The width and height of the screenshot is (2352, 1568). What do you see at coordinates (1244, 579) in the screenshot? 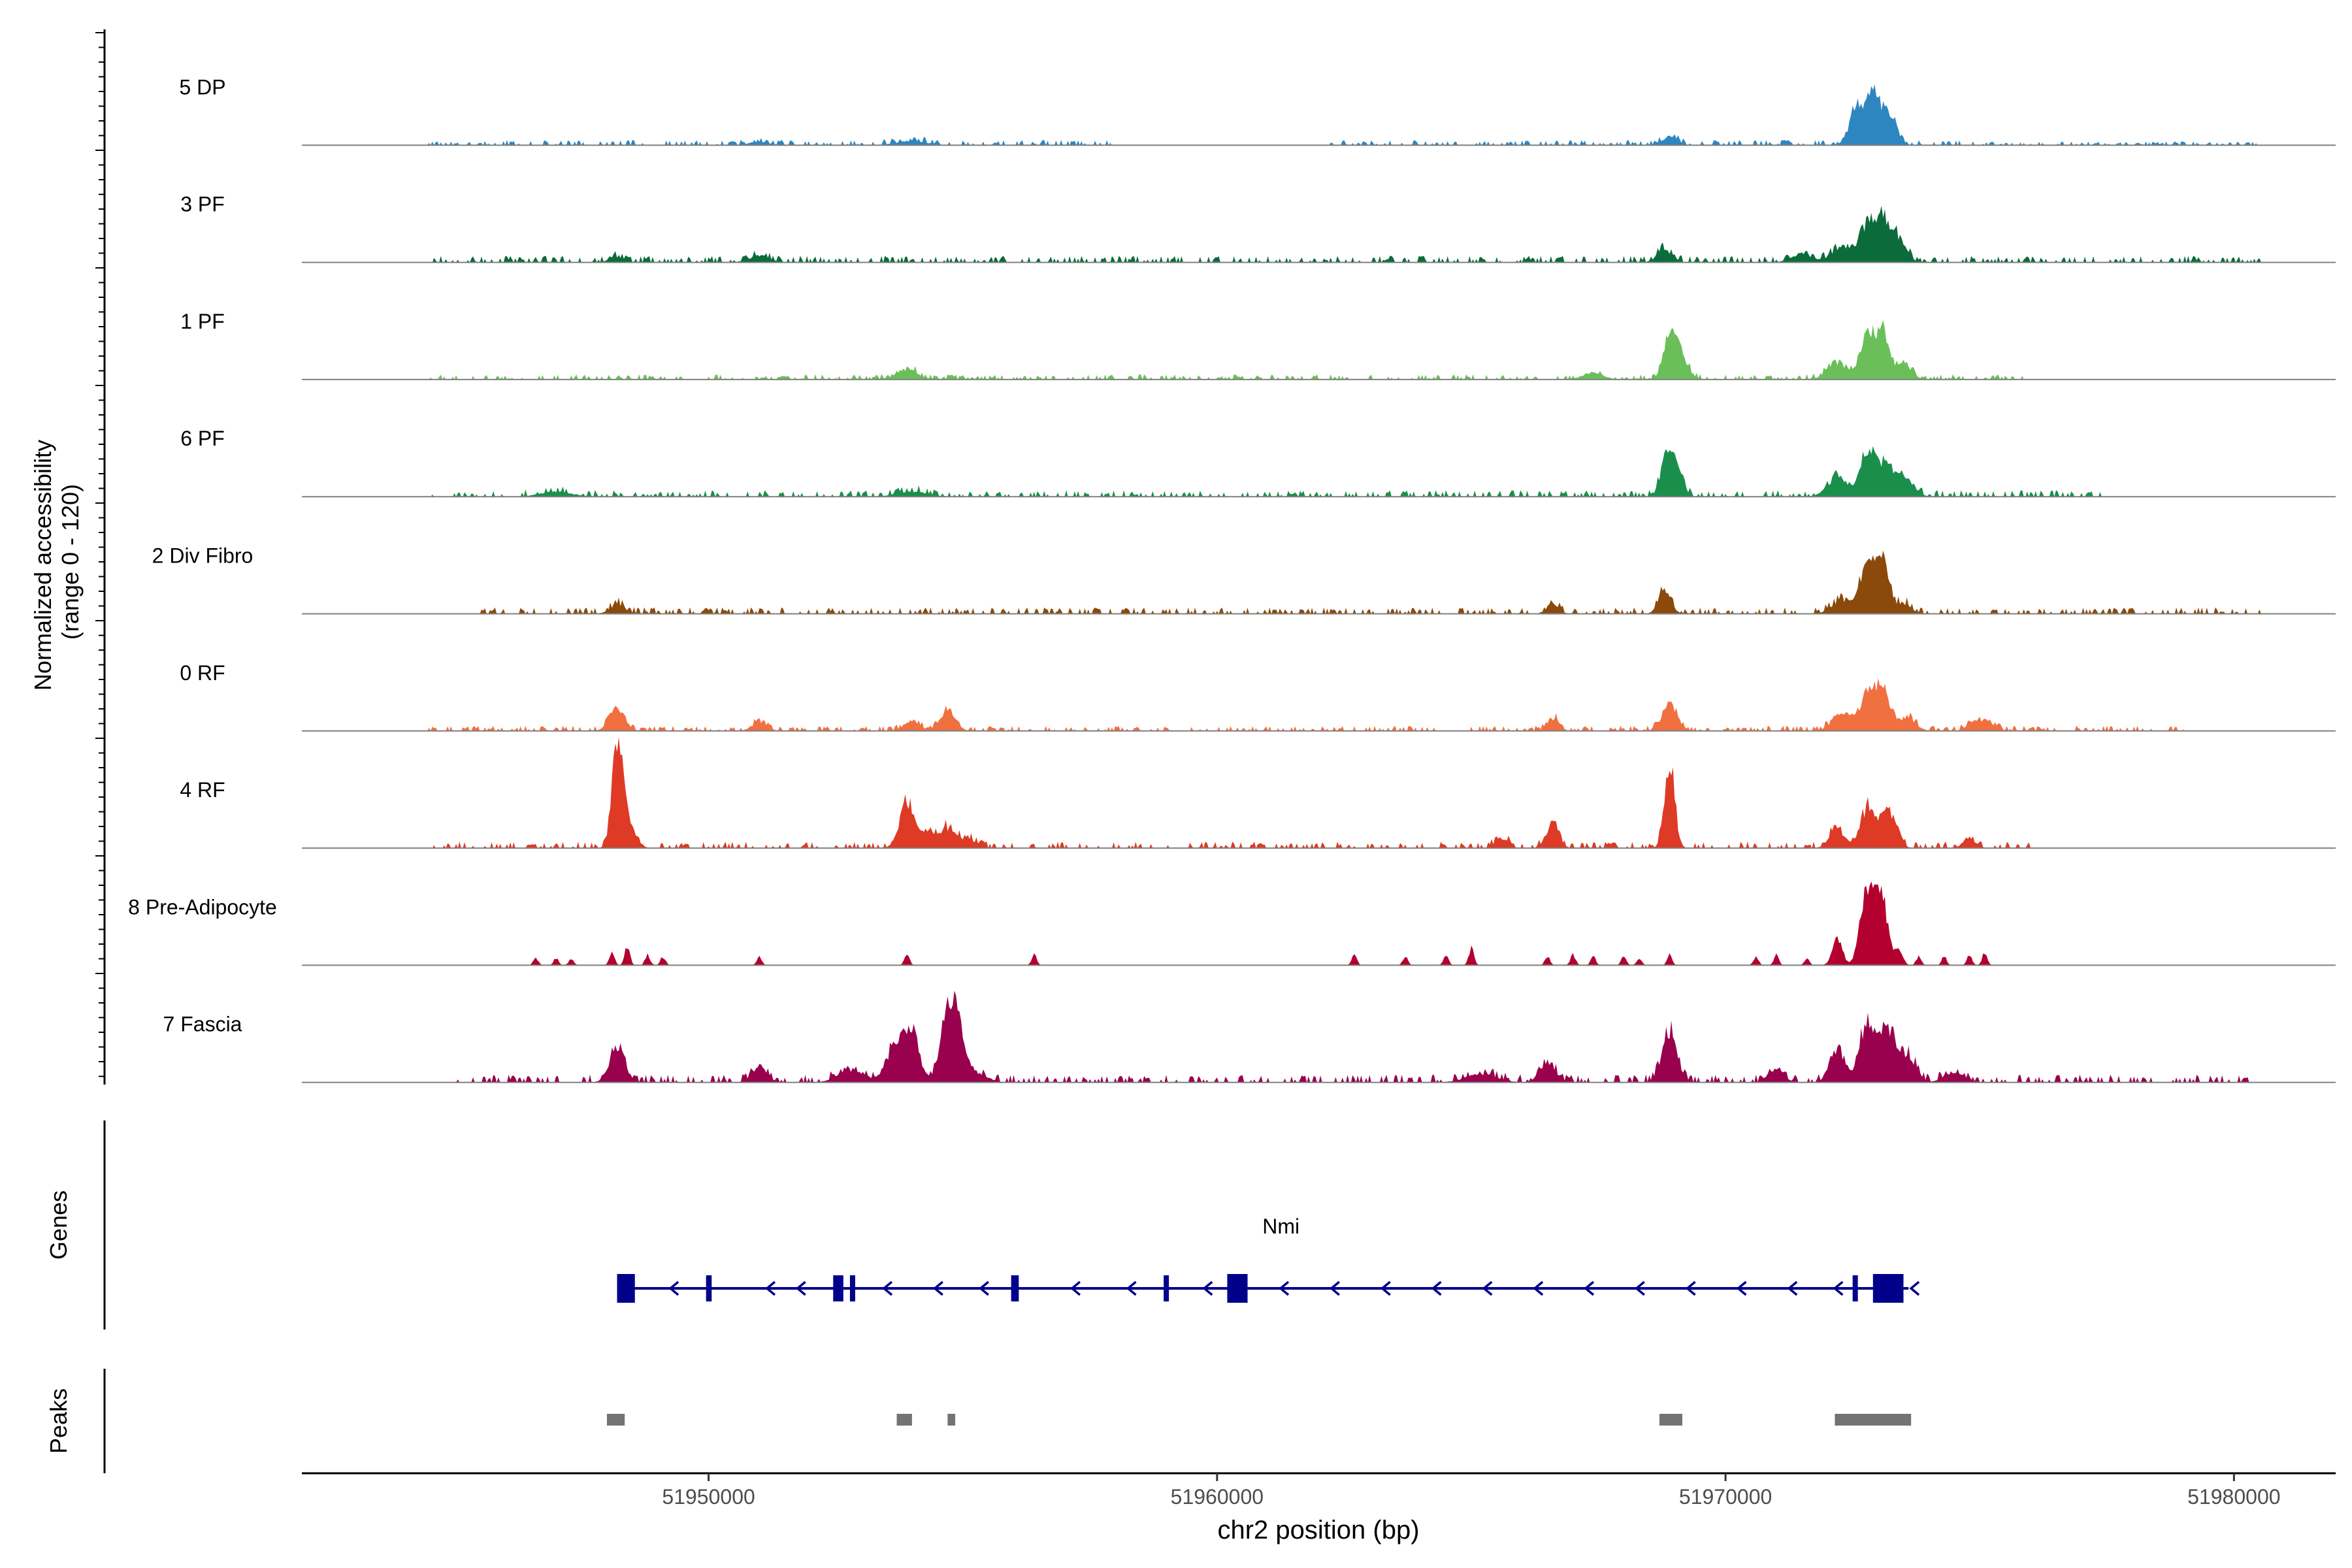
I see `coverage-track: 2 Div Fibro` at bounding box center [1244, 579].